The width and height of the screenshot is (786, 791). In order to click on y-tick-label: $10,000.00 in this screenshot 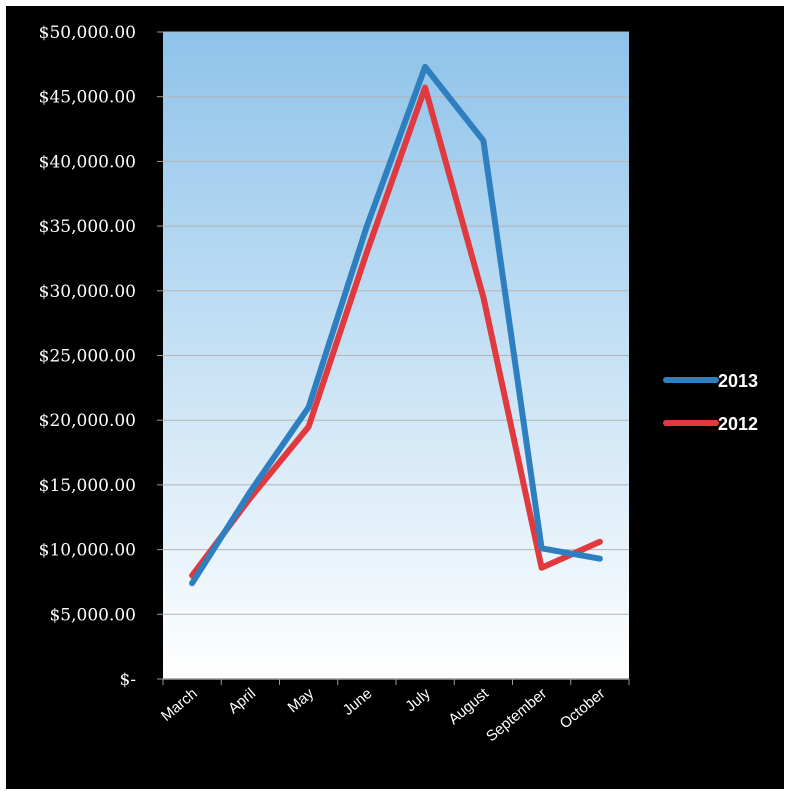, I will do `click(87, 551)`.